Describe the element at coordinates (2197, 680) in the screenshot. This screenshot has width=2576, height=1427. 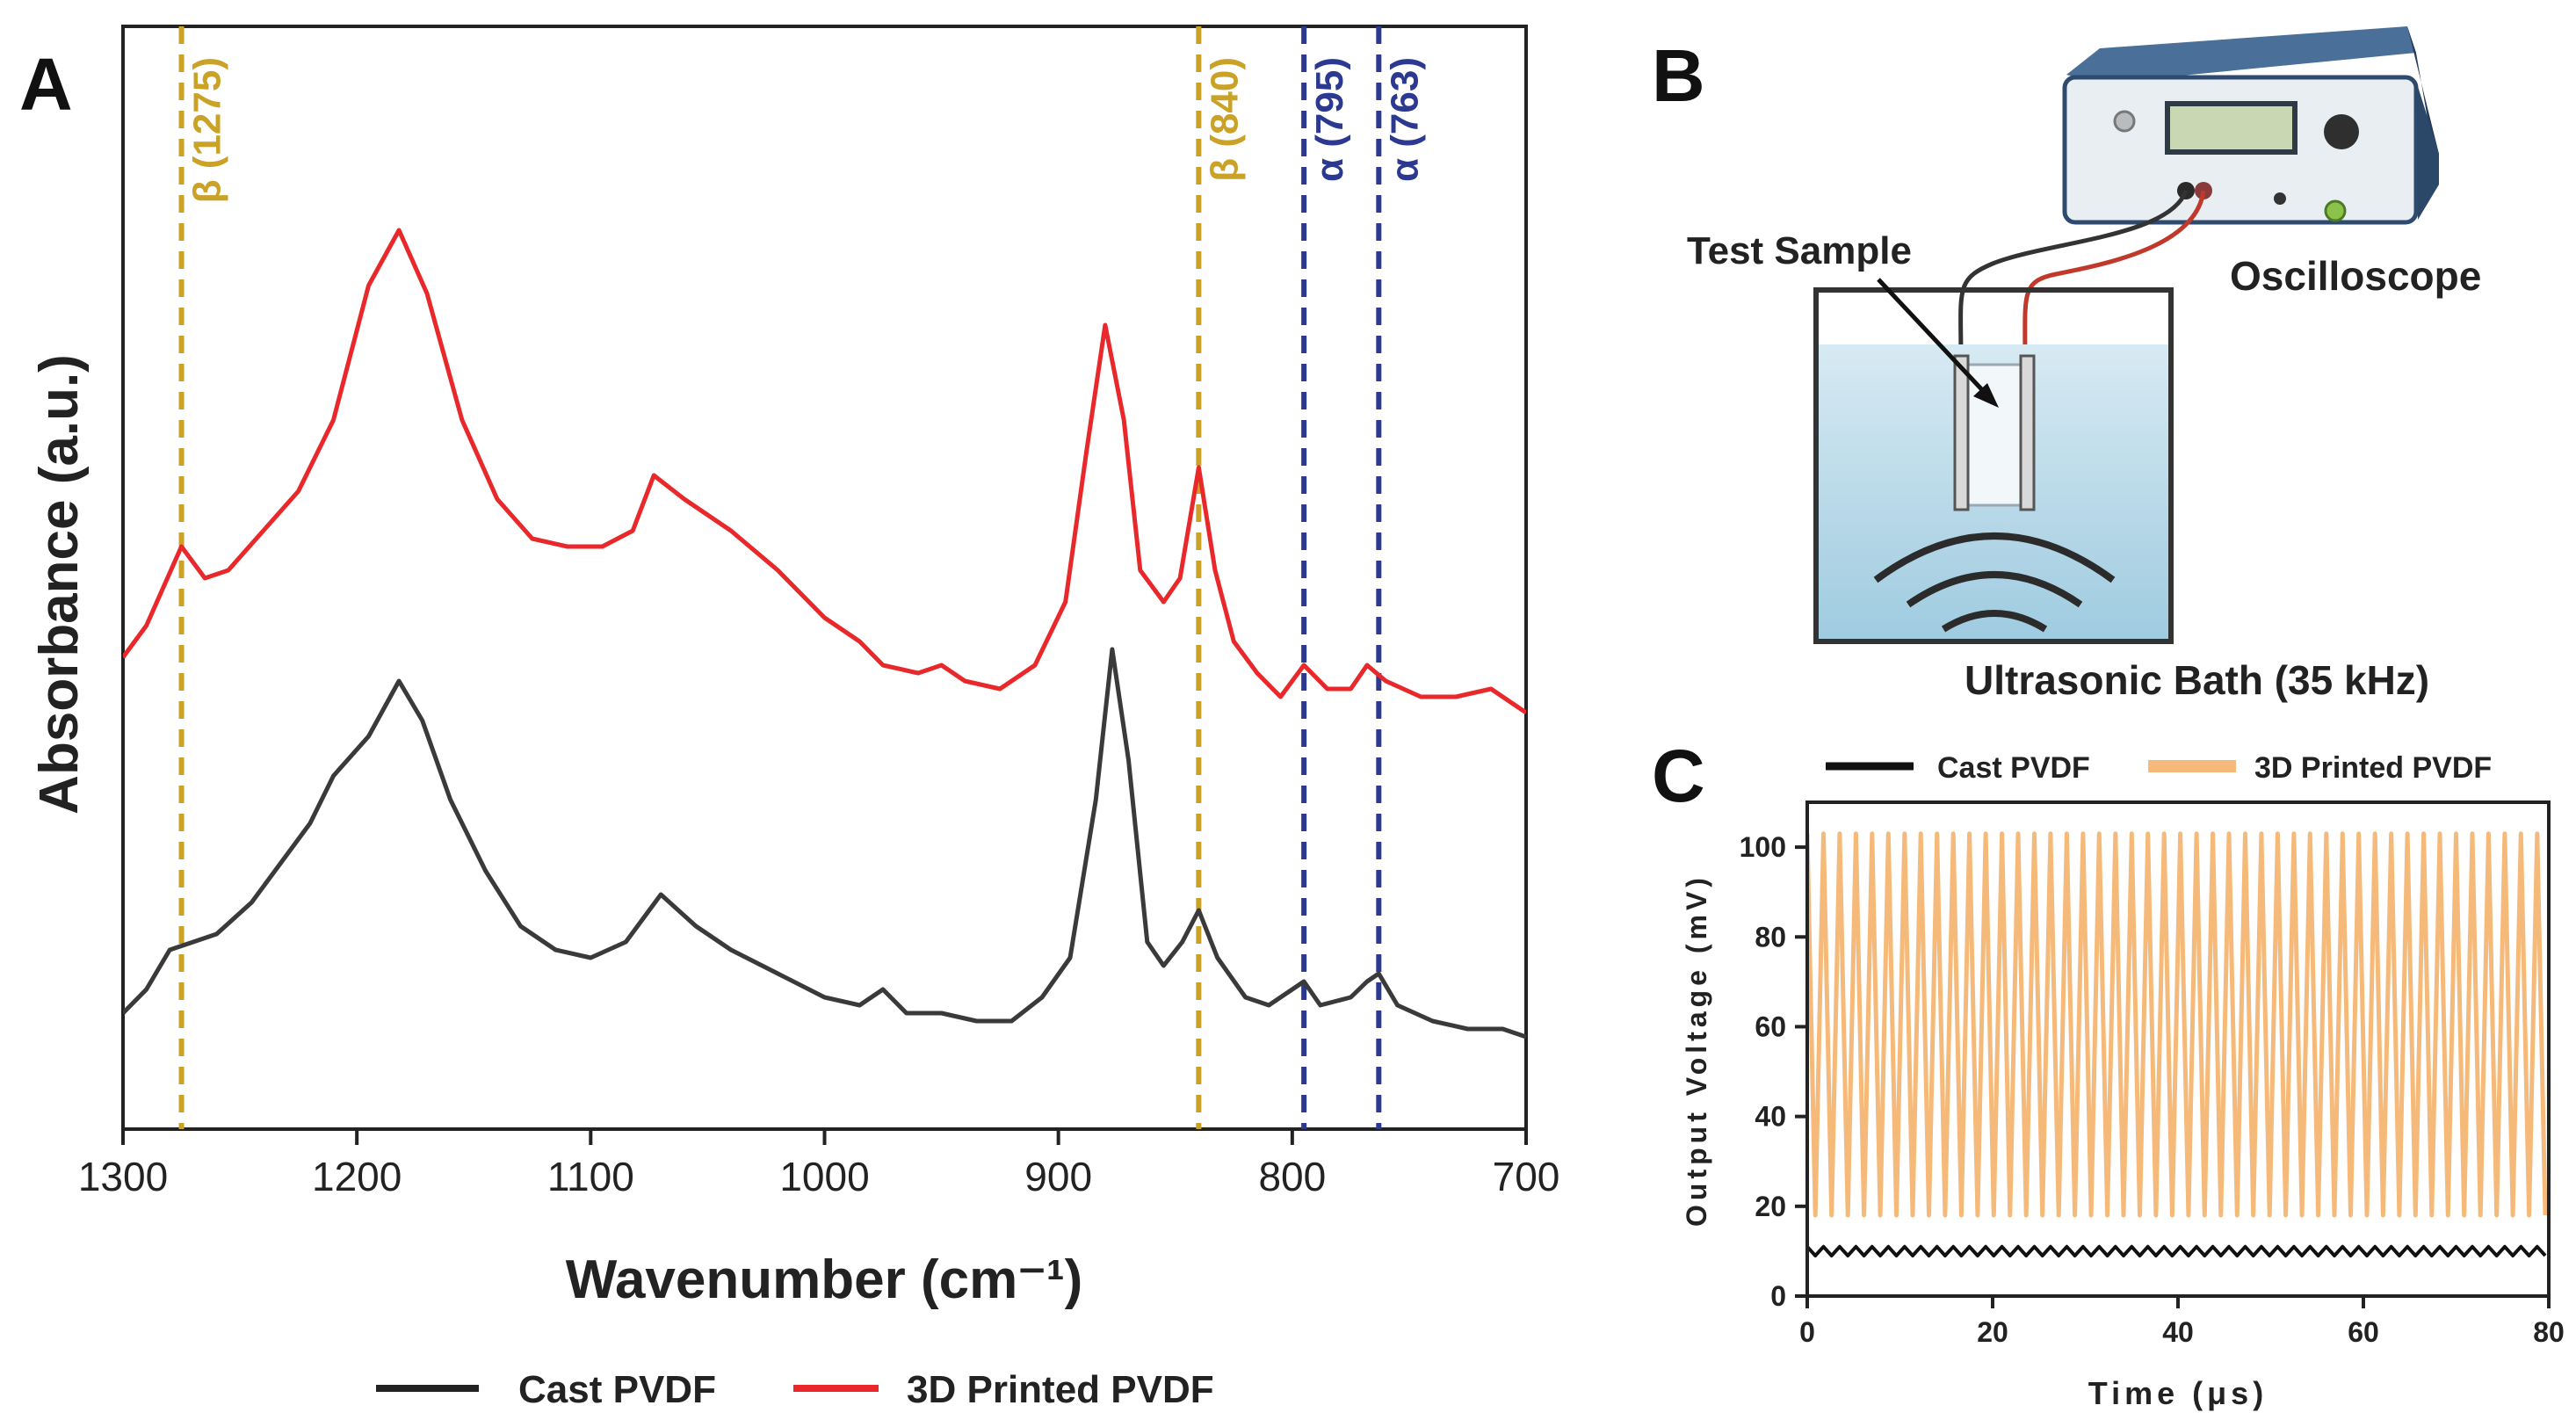
I see `ultrasonic-bath-label: Ultrasonic Bath (35 kHz)` at that location.